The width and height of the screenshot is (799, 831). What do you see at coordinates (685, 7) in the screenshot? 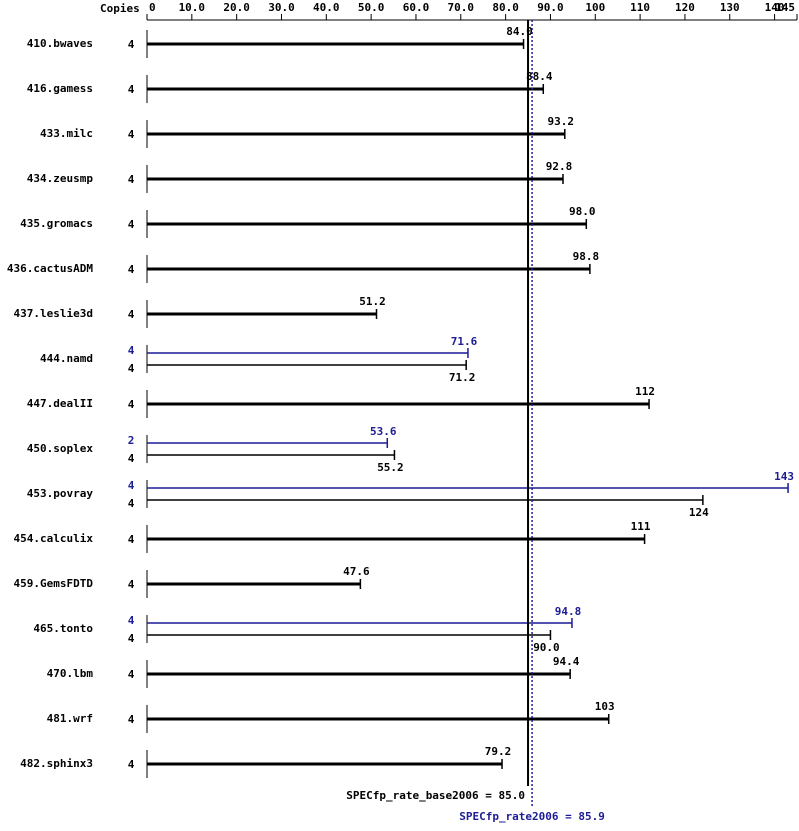
I see `x-tick-label: 120` at bounding box center [685, 7].